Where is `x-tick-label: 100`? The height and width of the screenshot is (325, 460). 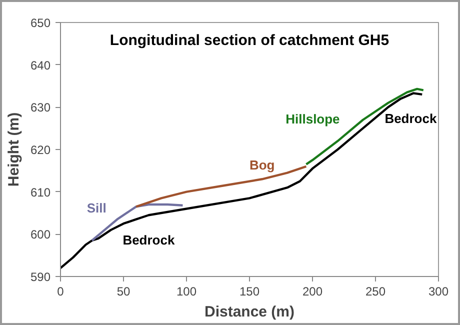
x-tick-label: 100 is located at coordinates (186, 291).